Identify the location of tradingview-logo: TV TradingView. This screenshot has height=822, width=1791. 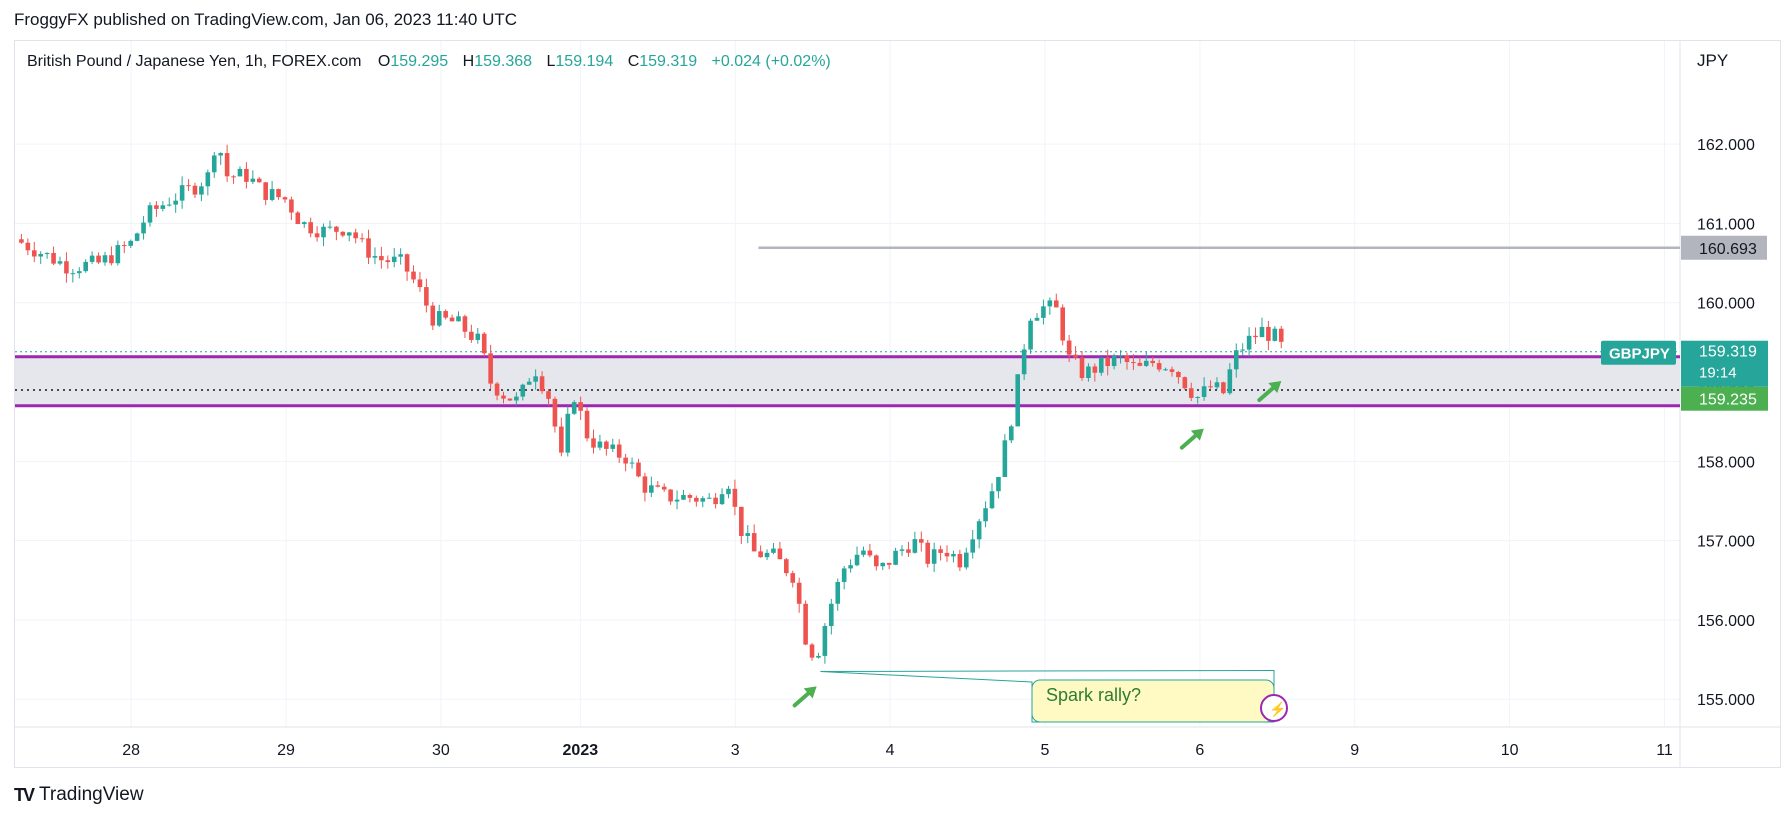
(79, 795).